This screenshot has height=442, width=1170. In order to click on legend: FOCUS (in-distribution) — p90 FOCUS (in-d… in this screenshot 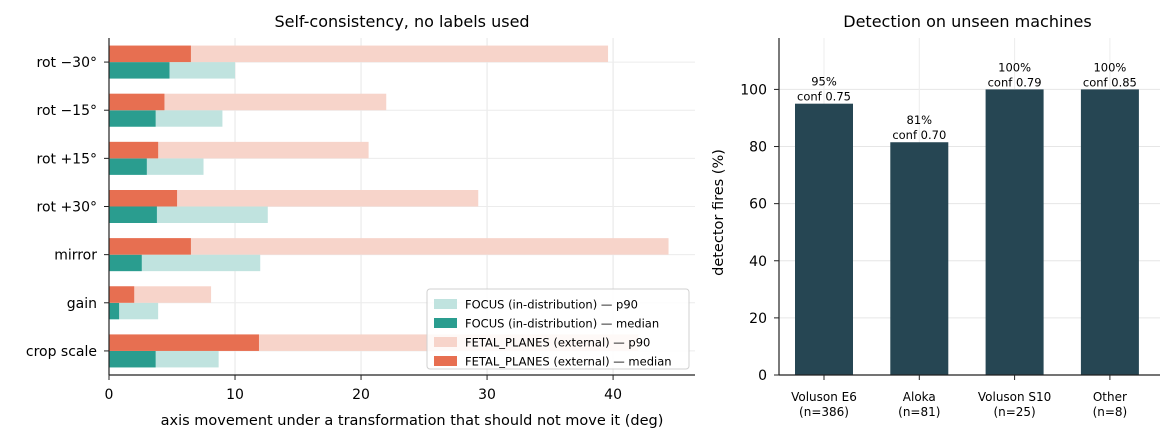, I will do `click(558, 329)`.